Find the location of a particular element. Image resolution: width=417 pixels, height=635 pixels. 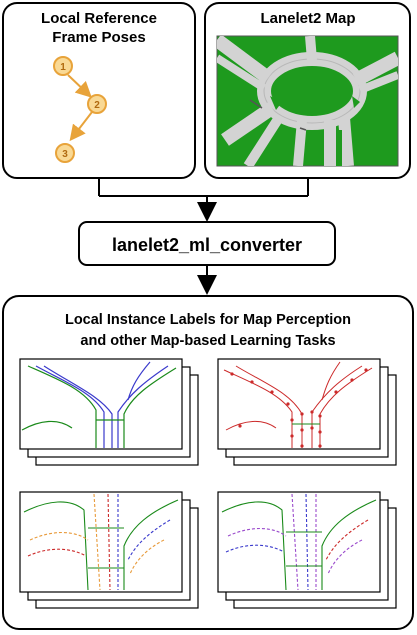

poses-title-line1: Local Reference is located at coordinates (99, 18).